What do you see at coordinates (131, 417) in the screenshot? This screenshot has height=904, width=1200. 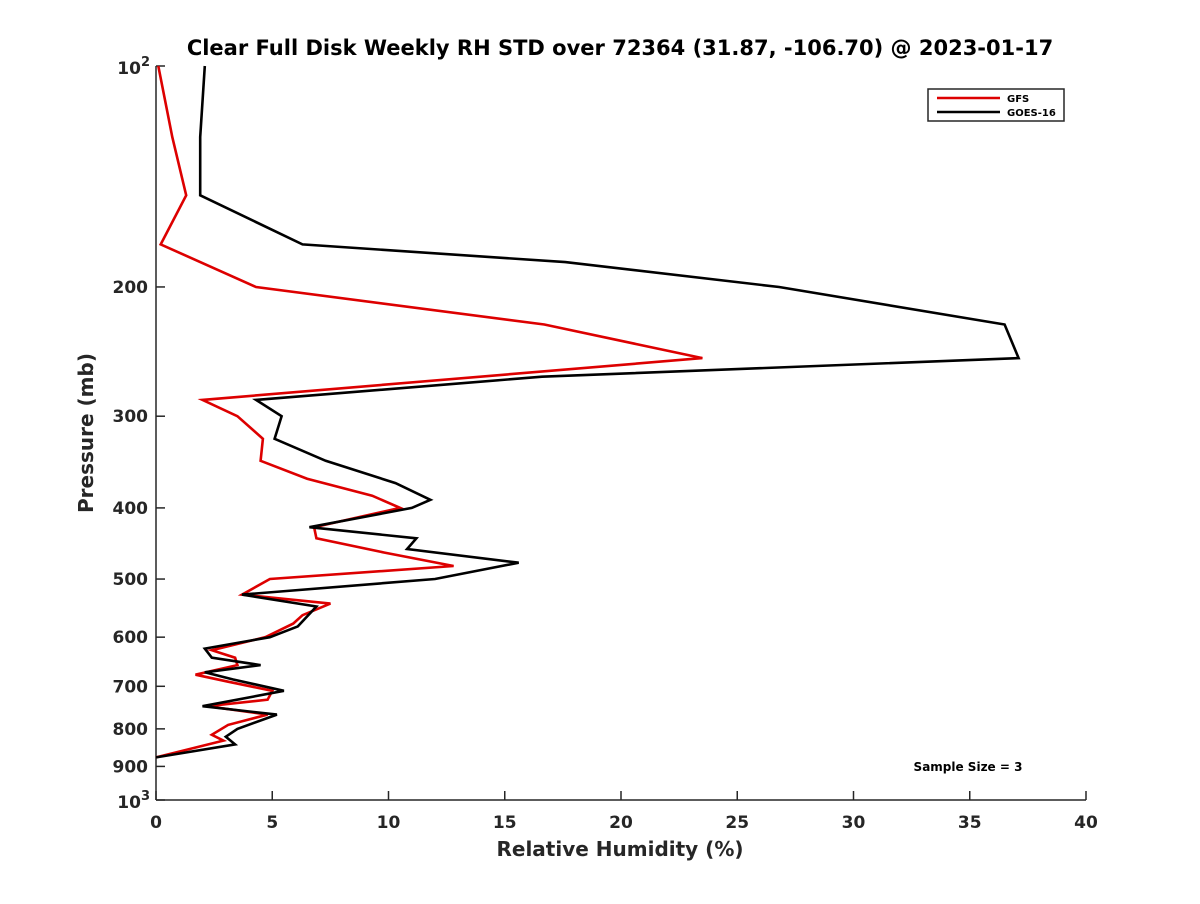 I see `y-tick-label: 300` at bounding box center [131, 417].